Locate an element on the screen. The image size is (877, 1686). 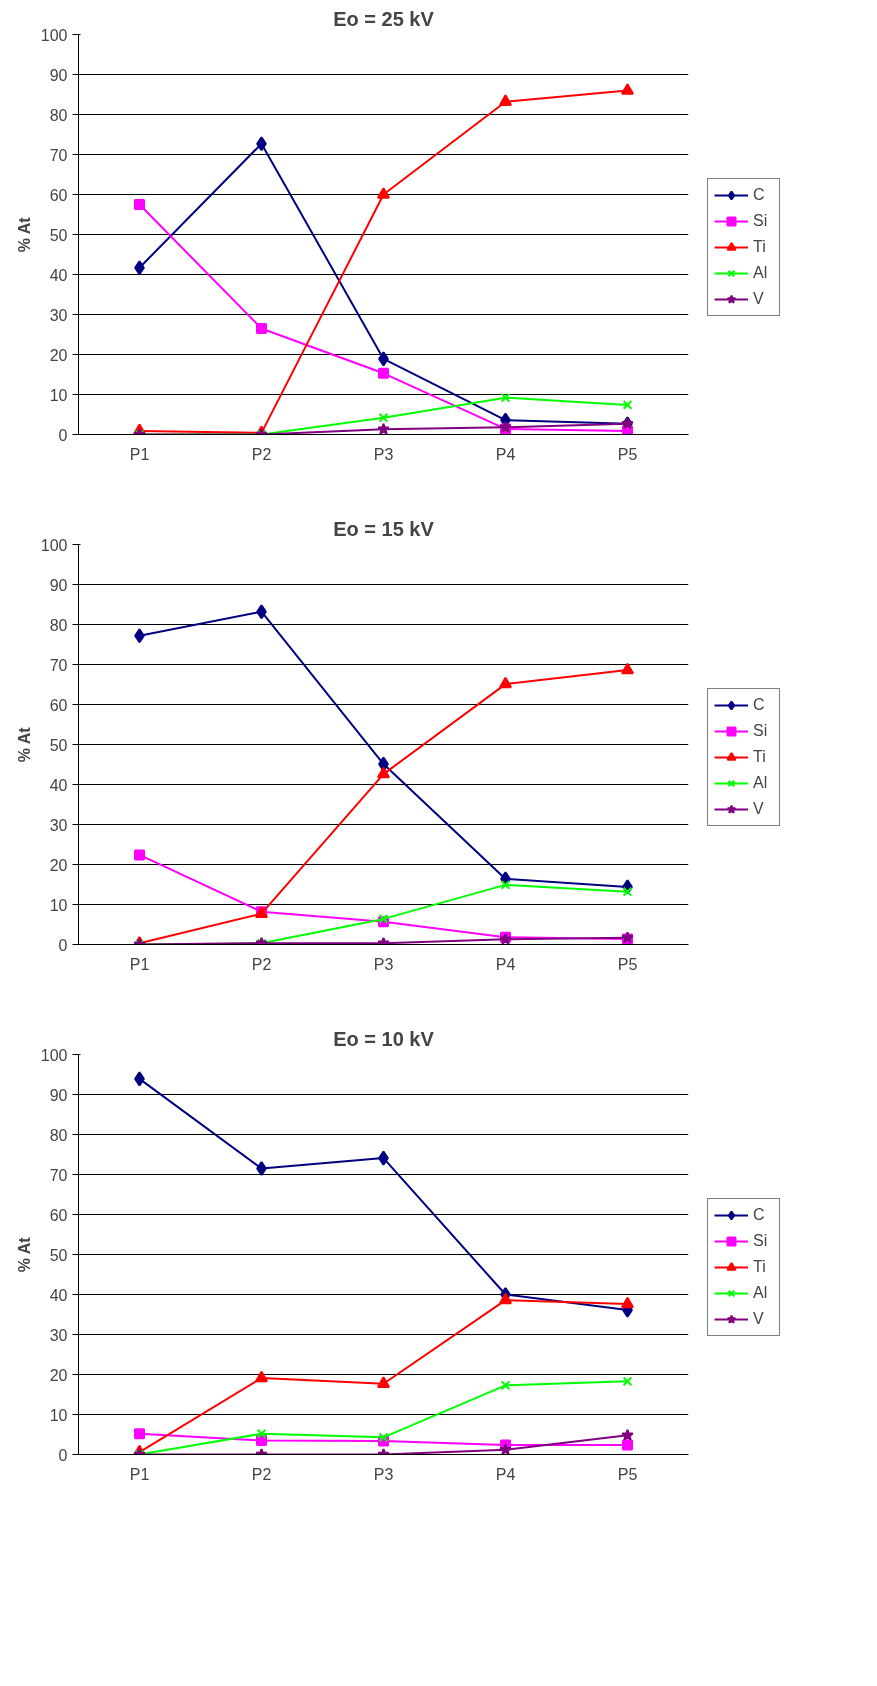
chart-title: Eo = 10 kV is located at coordinates (384, 1038).